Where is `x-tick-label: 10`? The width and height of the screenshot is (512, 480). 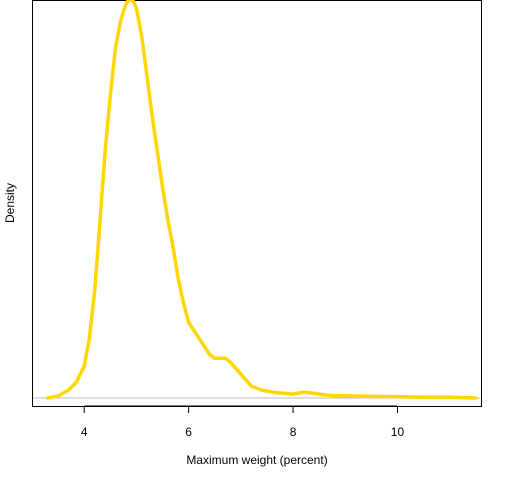 x-tick-label: 10 is located at coordinates (398, 432).